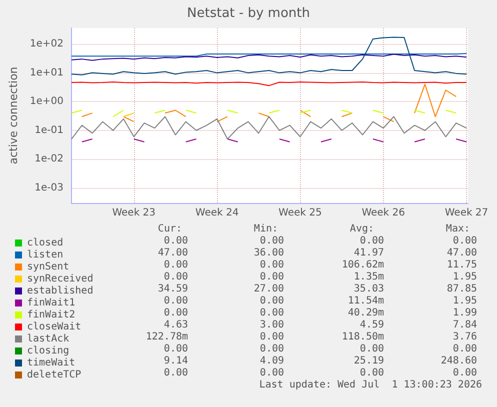 The height and width of the screenshot is (407, 497). Describe the element at coordinates (49, 130) in the screenshot. I see `y-tick-label: 1e-01` at that location.